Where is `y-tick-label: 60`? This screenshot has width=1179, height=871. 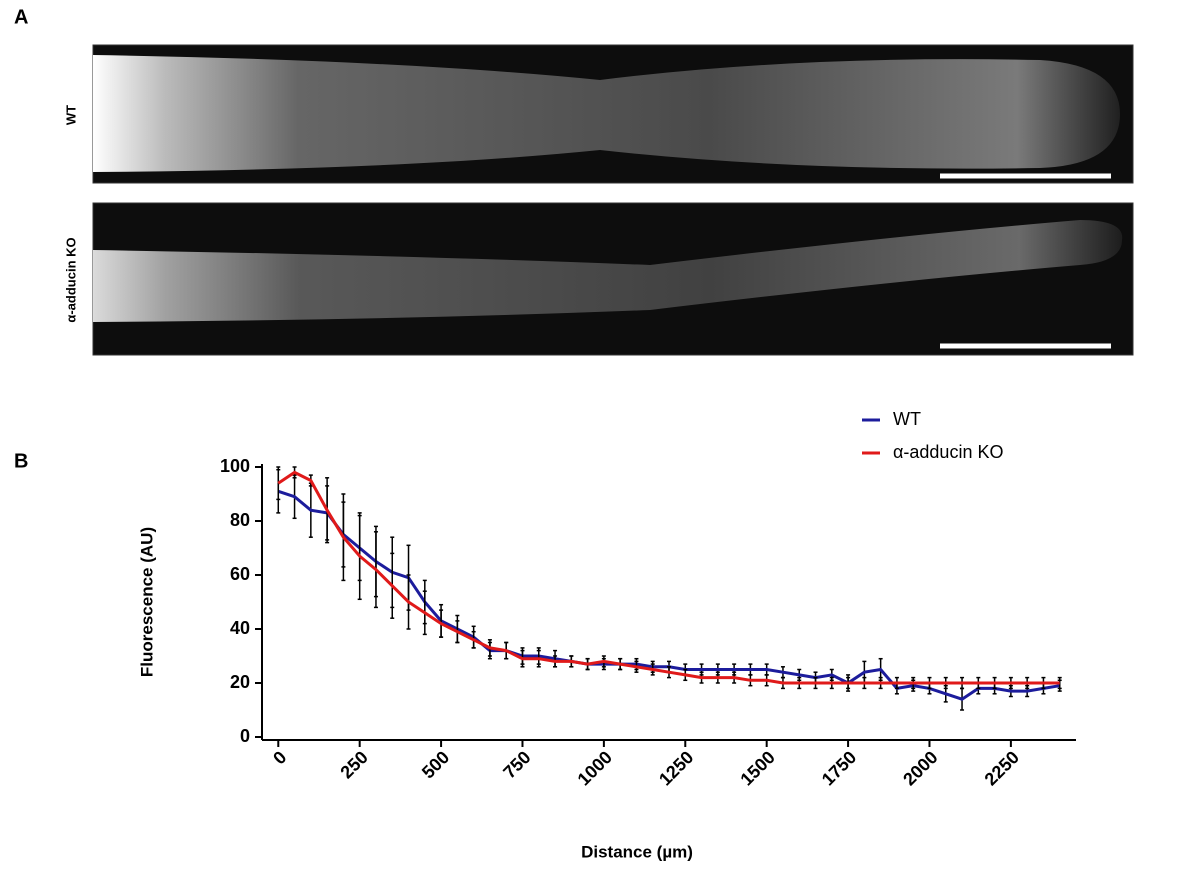
y-tick-label: 60 is located at coordinates (240, 574).